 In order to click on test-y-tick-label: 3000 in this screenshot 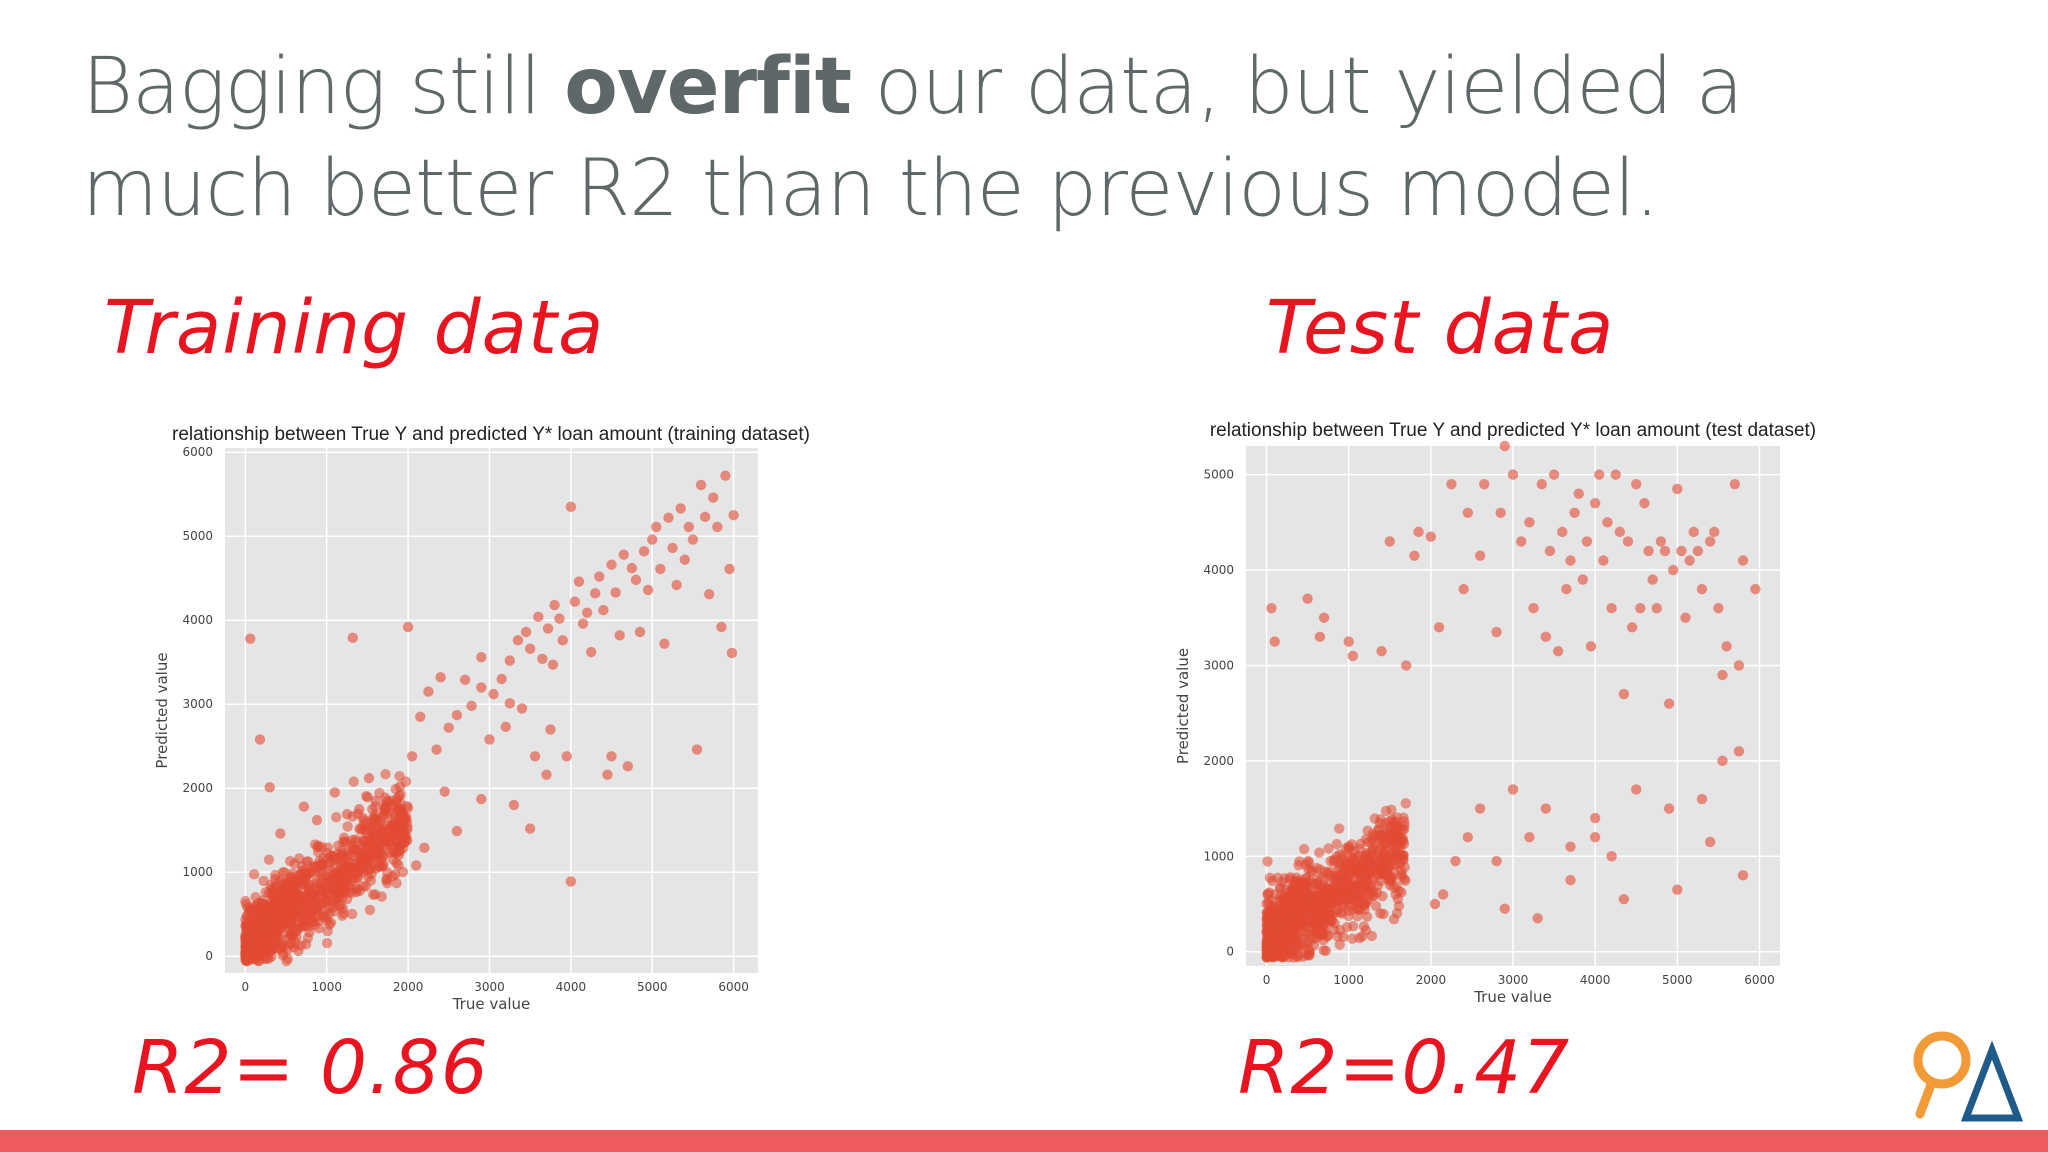, I will do `click(1218, 665)`.